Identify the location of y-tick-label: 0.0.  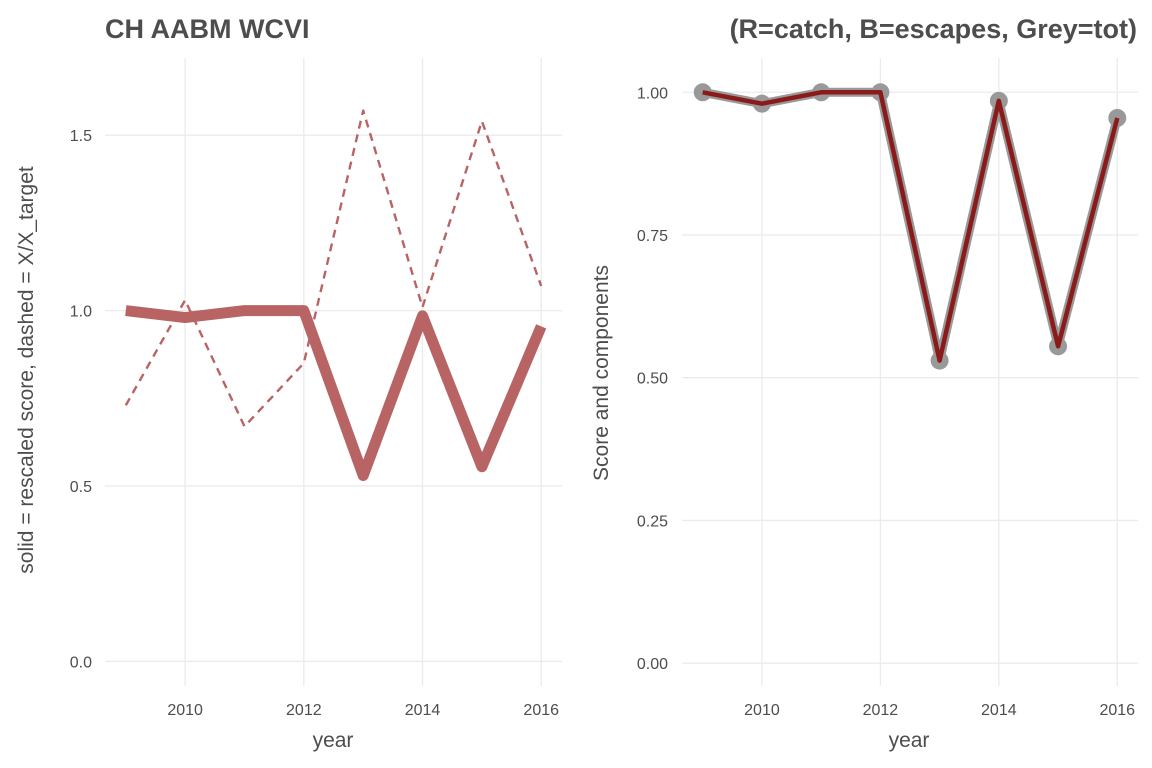
(81, 662).